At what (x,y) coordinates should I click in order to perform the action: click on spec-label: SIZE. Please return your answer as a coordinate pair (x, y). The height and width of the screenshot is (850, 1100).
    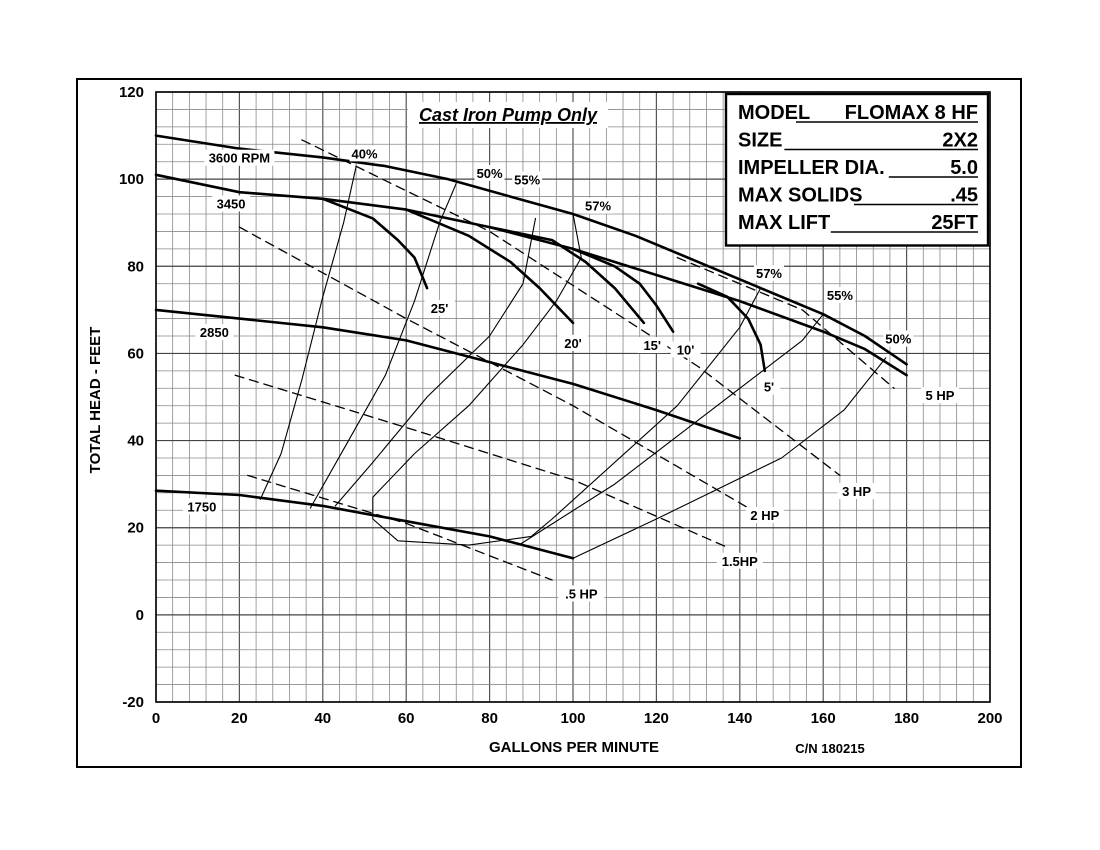
    Looking at the image, I should click on (760, 141).